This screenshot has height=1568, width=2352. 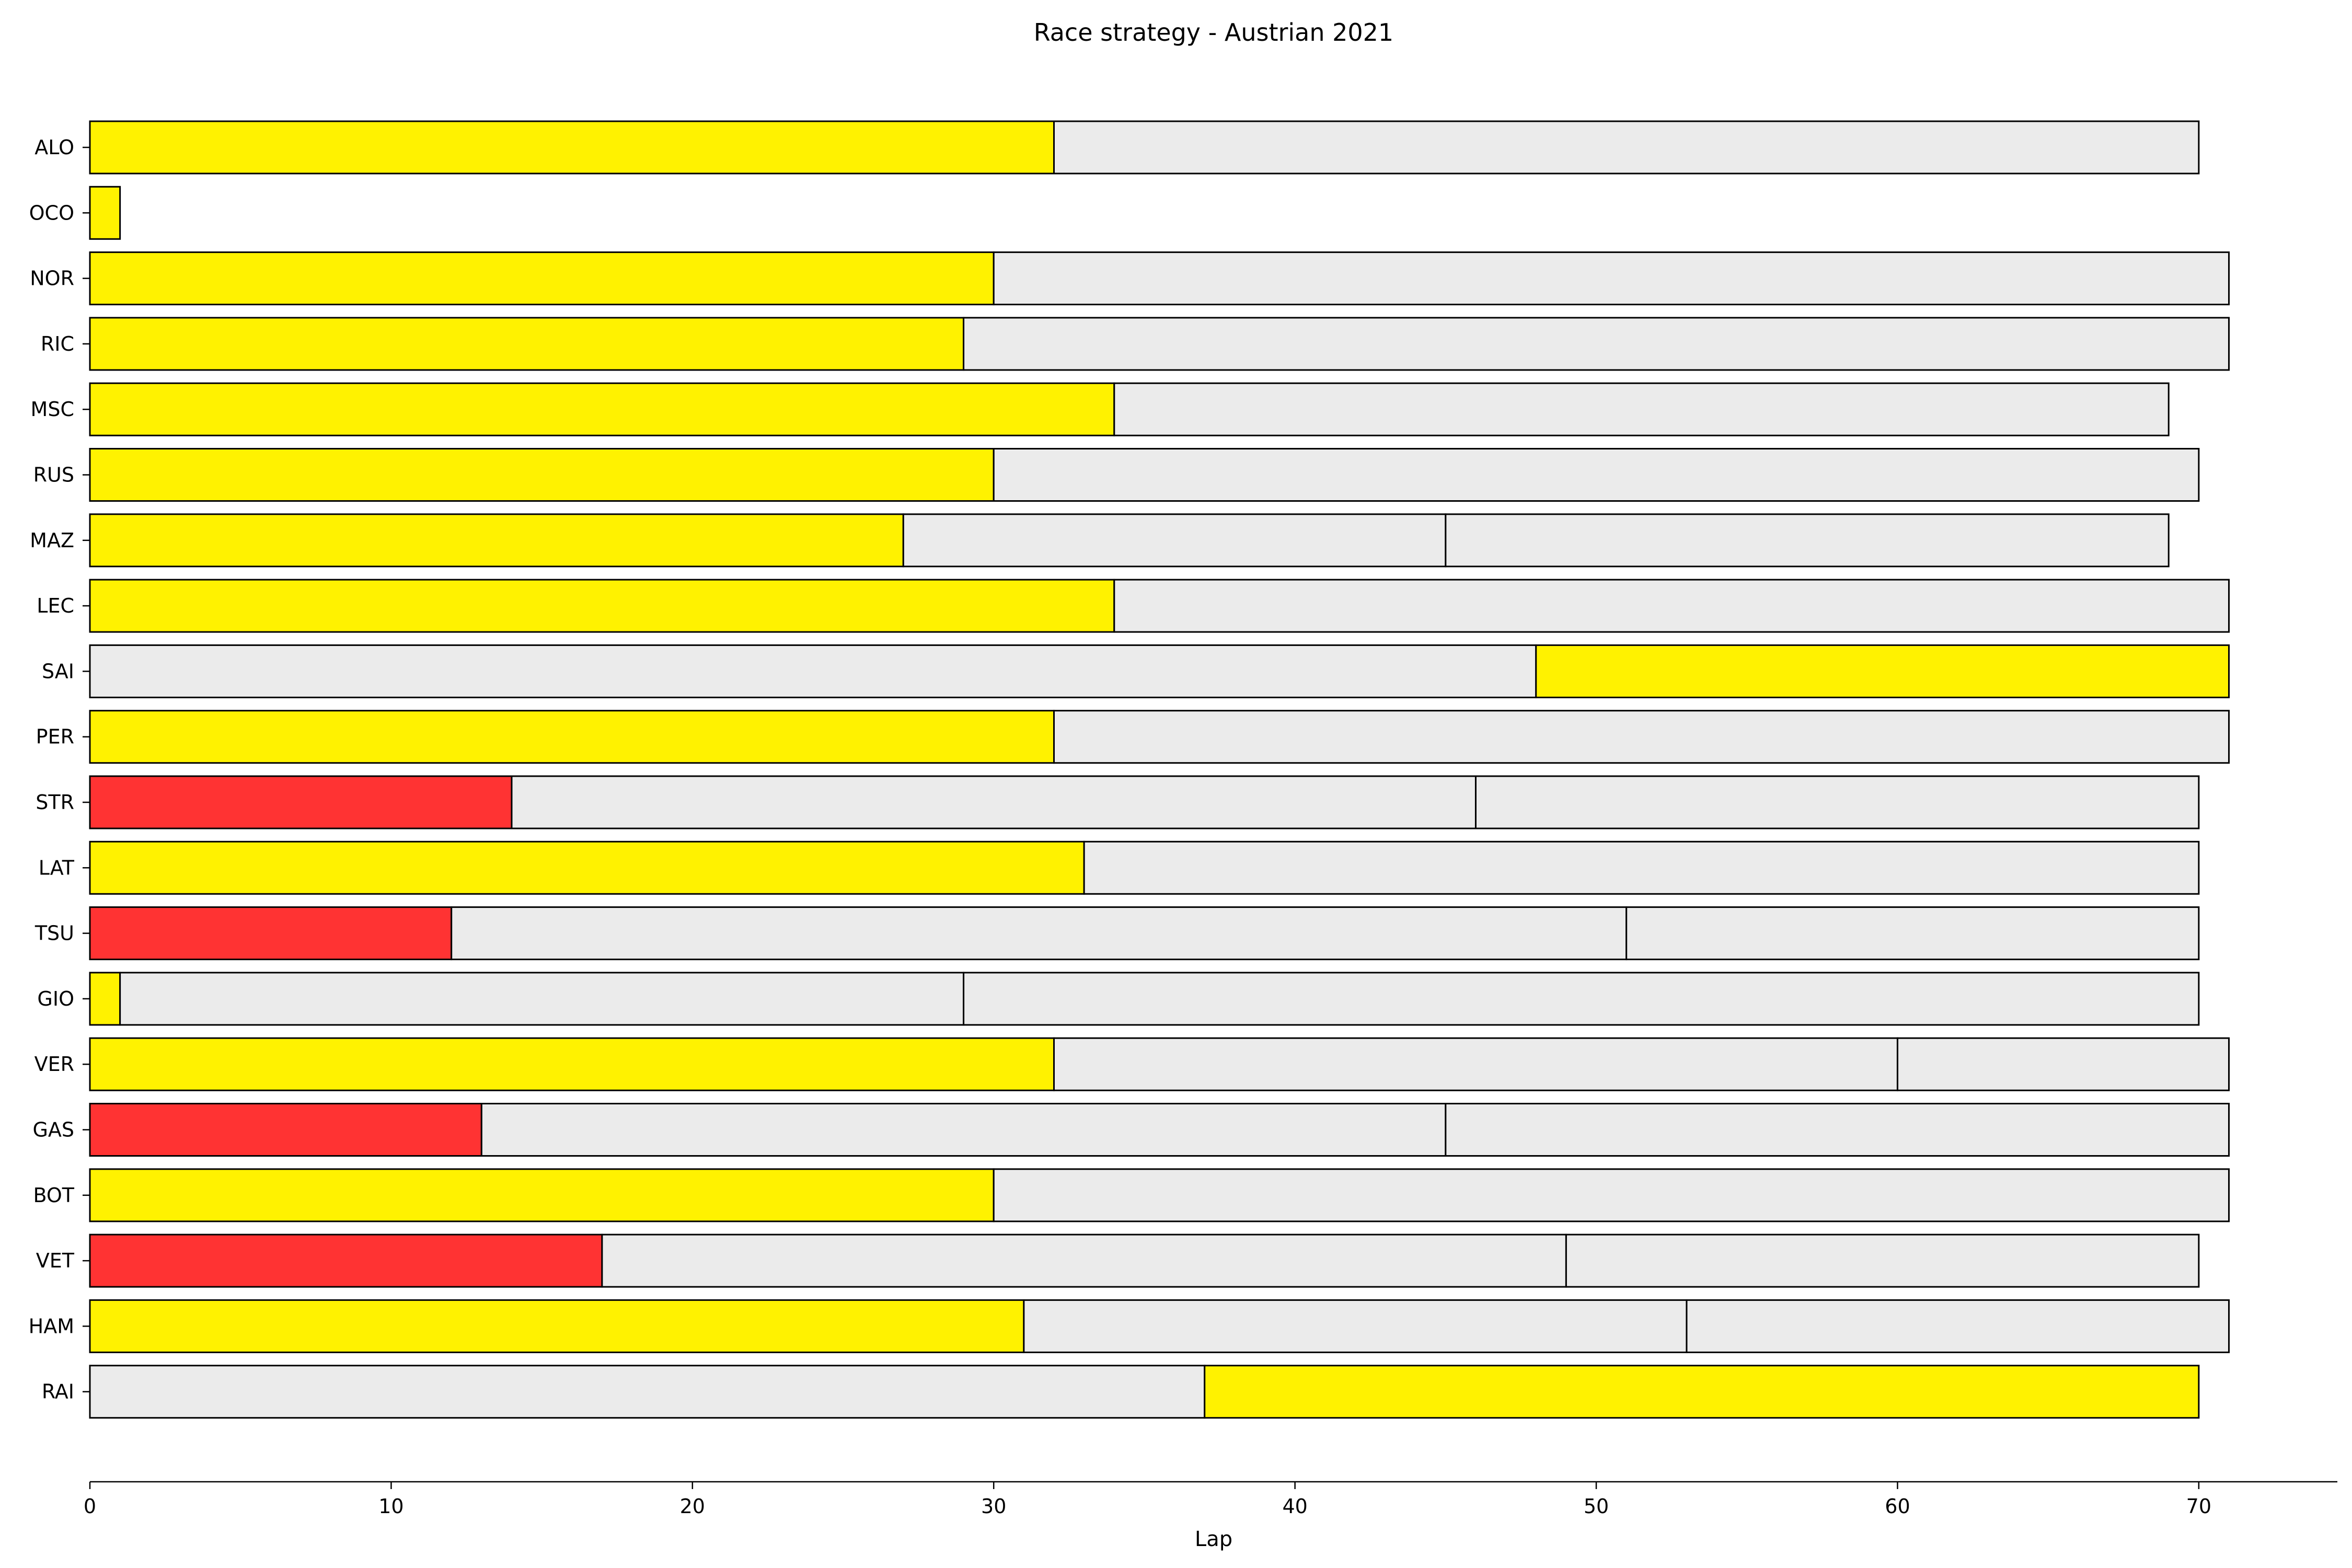 What do you see at coordinates (2198, 1506) in the screenshot?
I see `x-tick-label-70: 70` at bounding box center [2198, 1506].